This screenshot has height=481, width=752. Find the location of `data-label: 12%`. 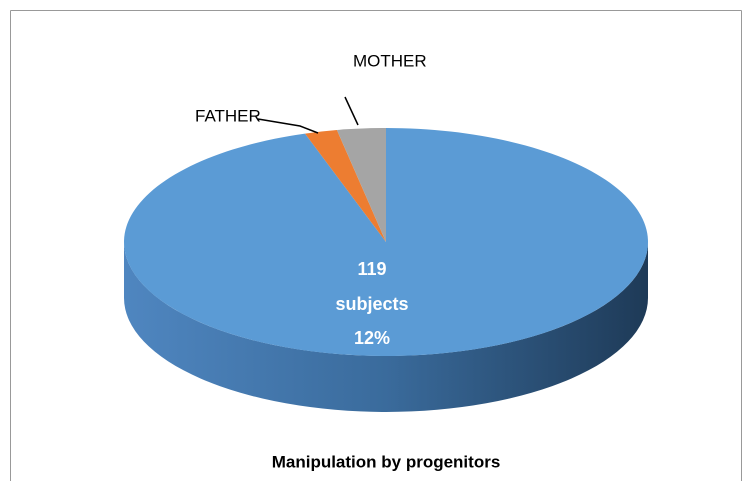

data-label: 12% is located at coordinates (372, 338).